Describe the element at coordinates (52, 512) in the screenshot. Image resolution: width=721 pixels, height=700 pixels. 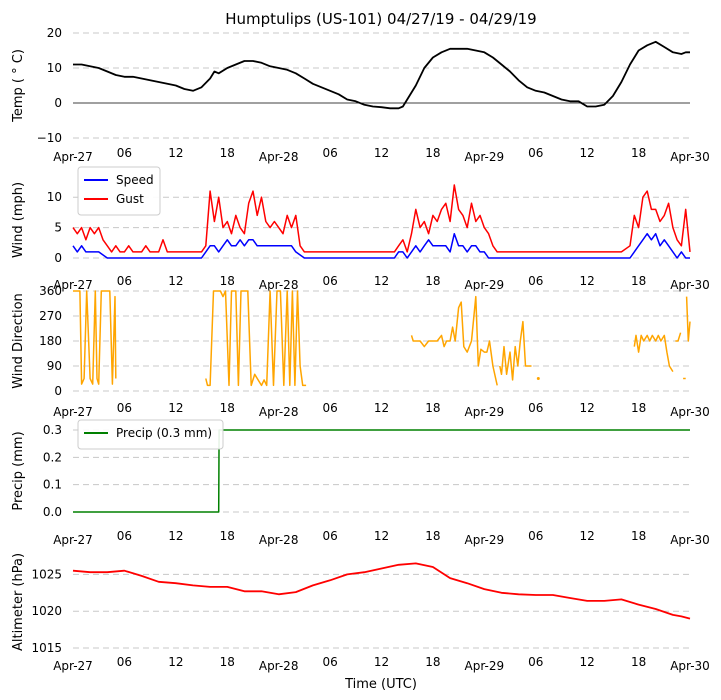
I see `y-tick-label: 0.0` at that location.